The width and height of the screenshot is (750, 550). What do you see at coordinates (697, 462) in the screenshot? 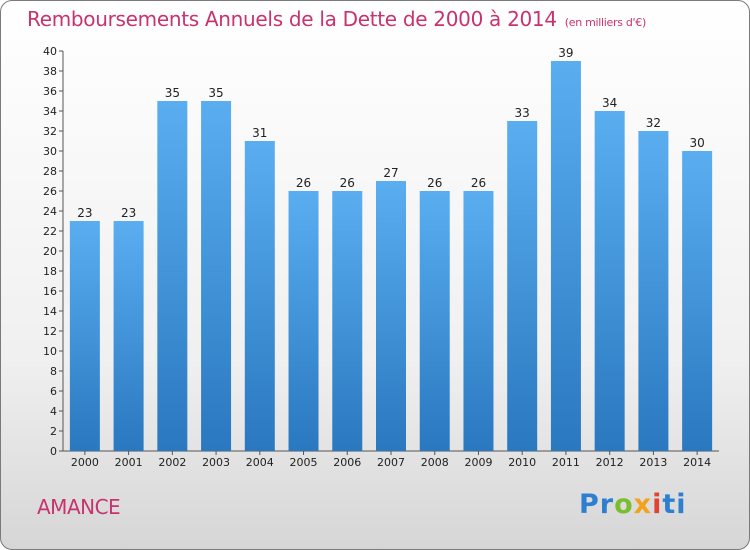
I see `x-tick-label: 2014` at bounding box center [697, 462].